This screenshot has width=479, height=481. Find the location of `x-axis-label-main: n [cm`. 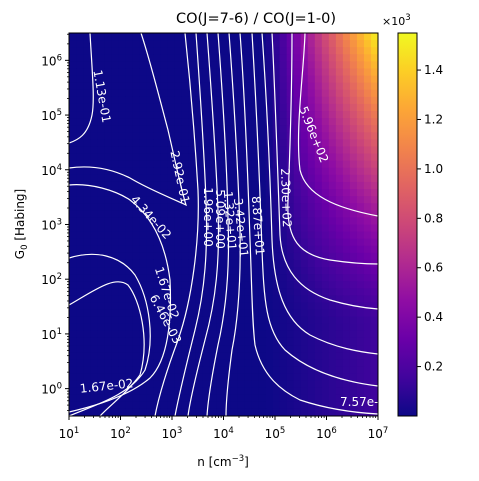

x-axis-label-main: n [cm is located at coordinates (214, 462).